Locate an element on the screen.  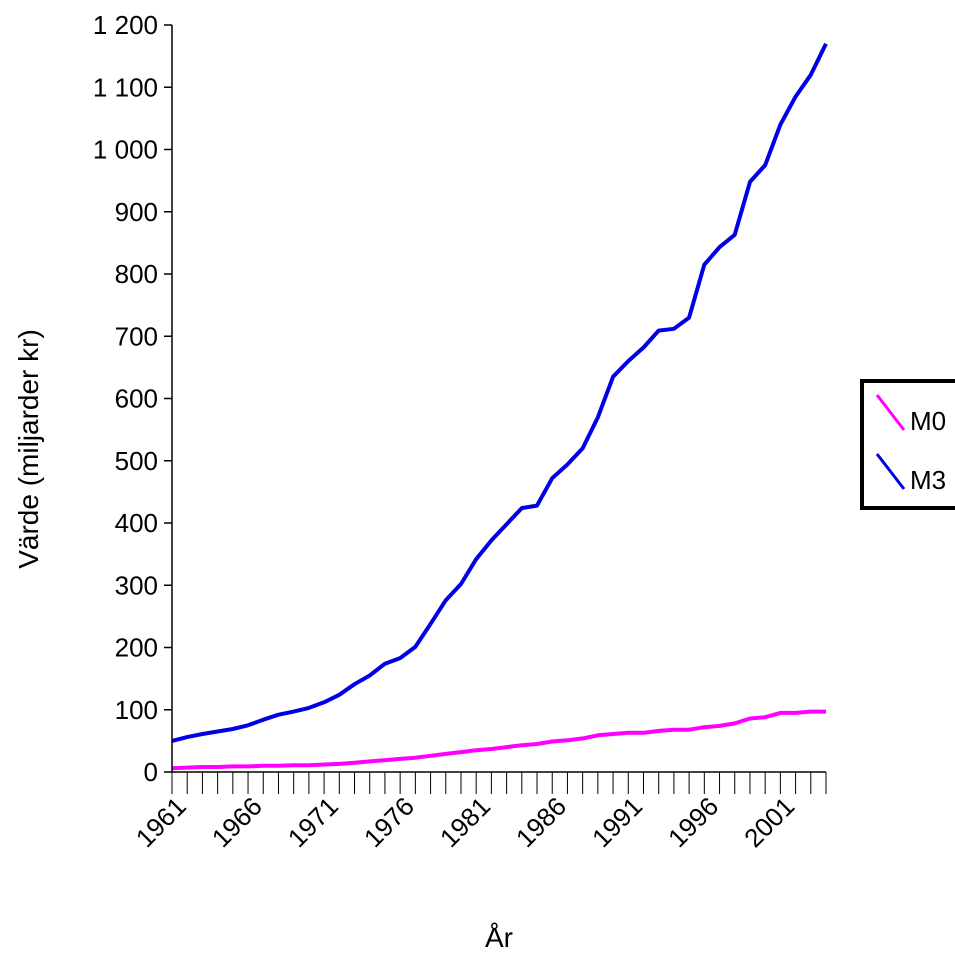
legend-label-m3: M3 is located at coordinates (928, 480).